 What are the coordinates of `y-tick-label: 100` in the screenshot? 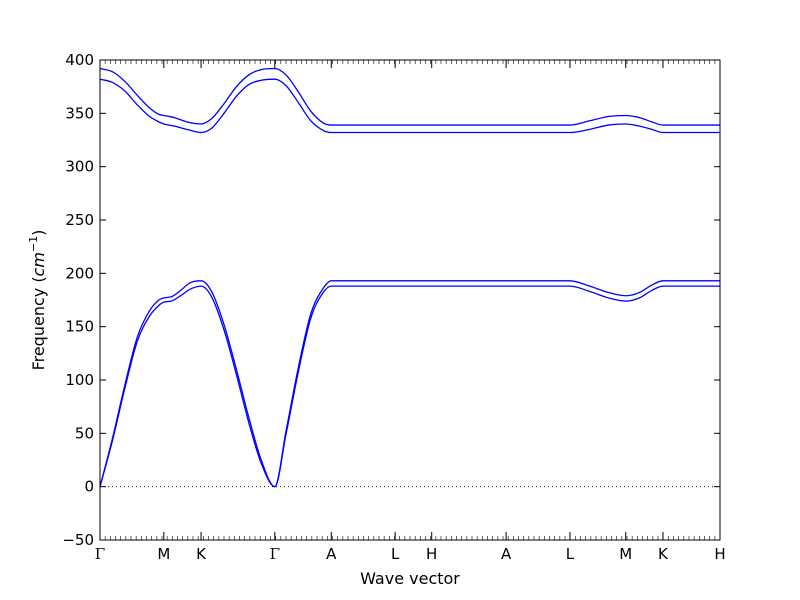 It's located at (79, 380).